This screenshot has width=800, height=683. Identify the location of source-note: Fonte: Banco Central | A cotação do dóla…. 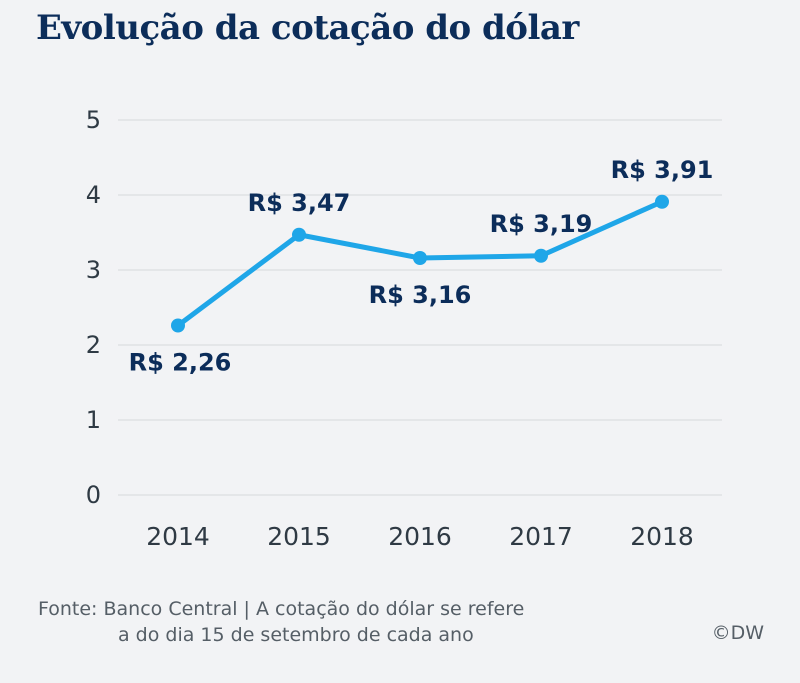
(281, 622).